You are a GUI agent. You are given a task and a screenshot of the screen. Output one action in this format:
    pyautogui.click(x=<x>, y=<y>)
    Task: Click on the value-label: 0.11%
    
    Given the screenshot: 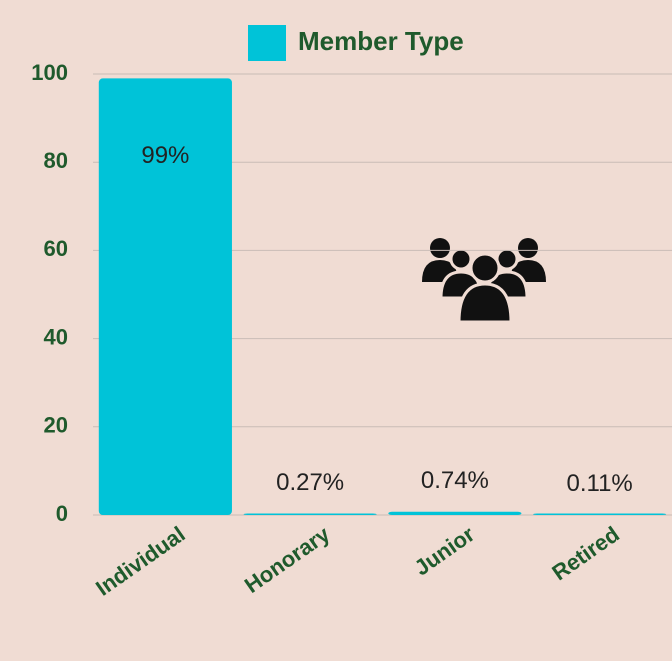 What is the action you would take?
    pyautogui.click(x=599, y=483)
    